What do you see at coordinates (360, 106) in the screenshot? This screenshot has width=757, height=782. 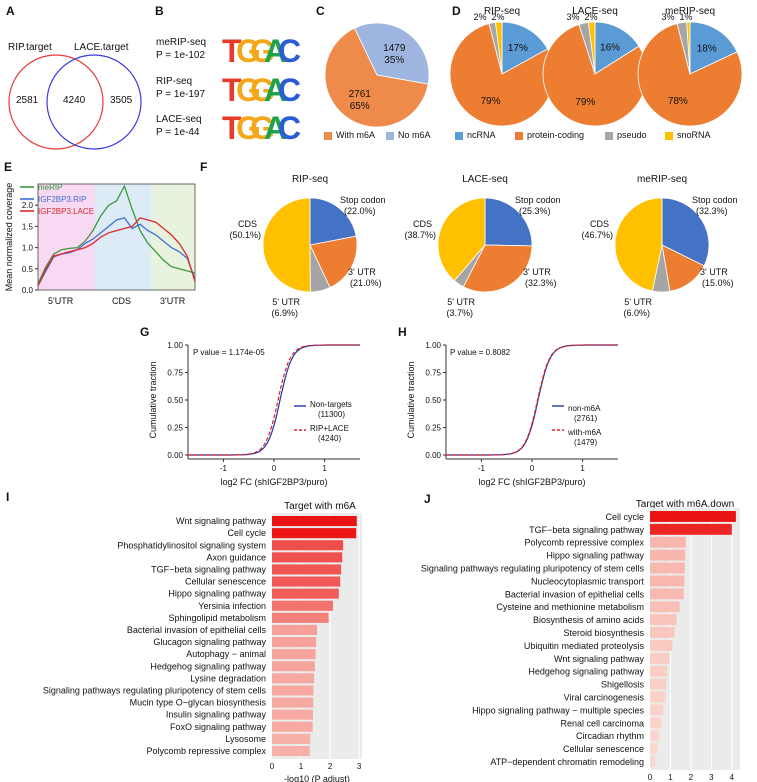 I see `pie-c-percent-0: 65%` at bounding box center [360, 106].